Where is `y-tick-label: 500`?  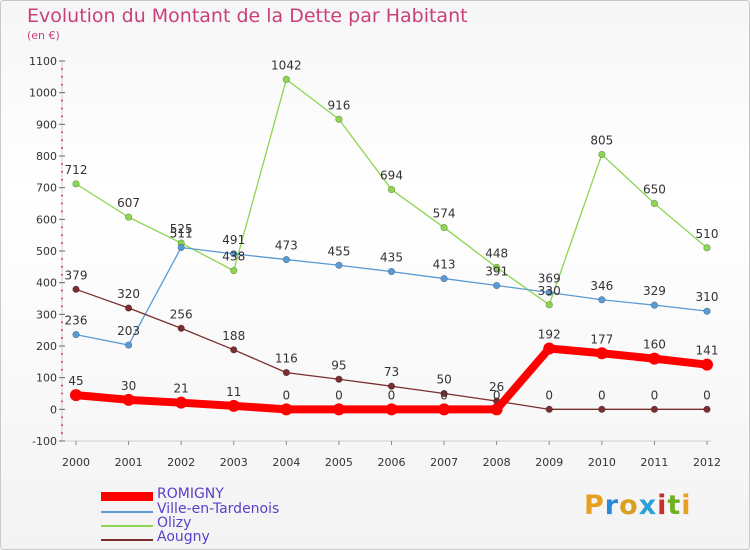 y-tick-label: 500 is located at coordinates (46, 251).